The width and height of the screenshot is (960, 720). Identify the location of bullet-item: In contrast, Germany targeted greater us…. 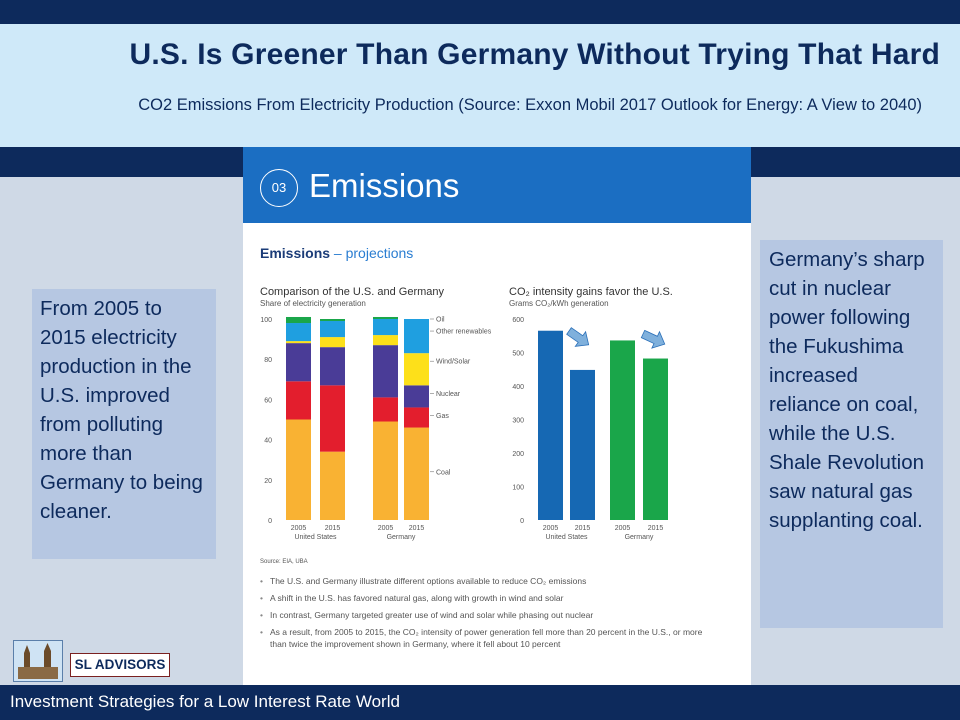
(490, 615).